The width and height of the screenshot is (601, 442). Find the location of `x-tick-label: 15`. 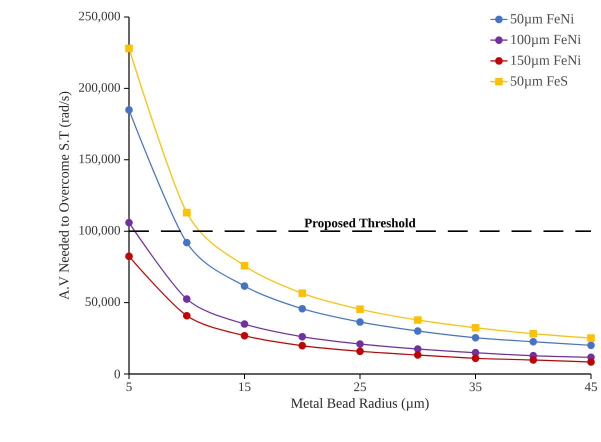

x-tick-label: 15 is located at coordinates (244, 387).